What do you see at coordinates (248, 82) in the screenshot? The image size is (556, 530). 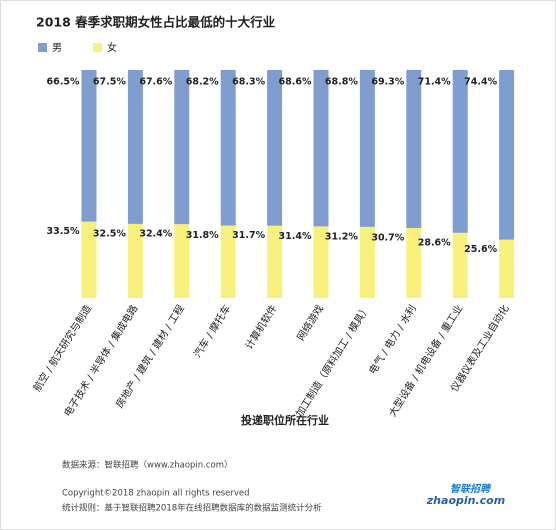 I see `value-label: 68.3%` at bounding box center [248, 82].